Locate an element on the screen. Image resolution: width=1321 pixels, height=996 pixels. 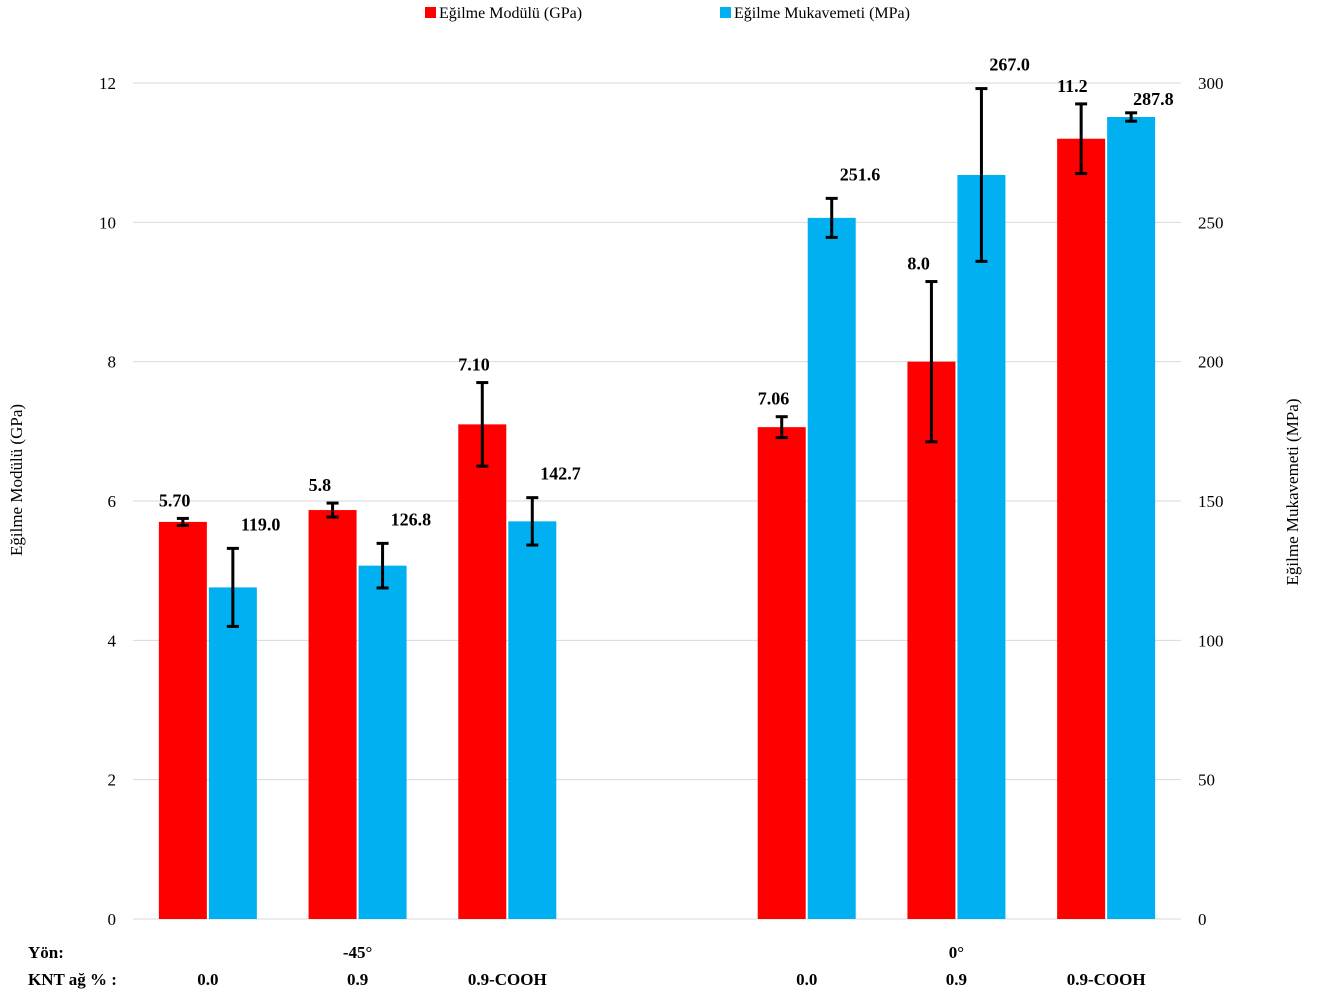
y-tick-left: 0 is located at coordinates (112, 919).